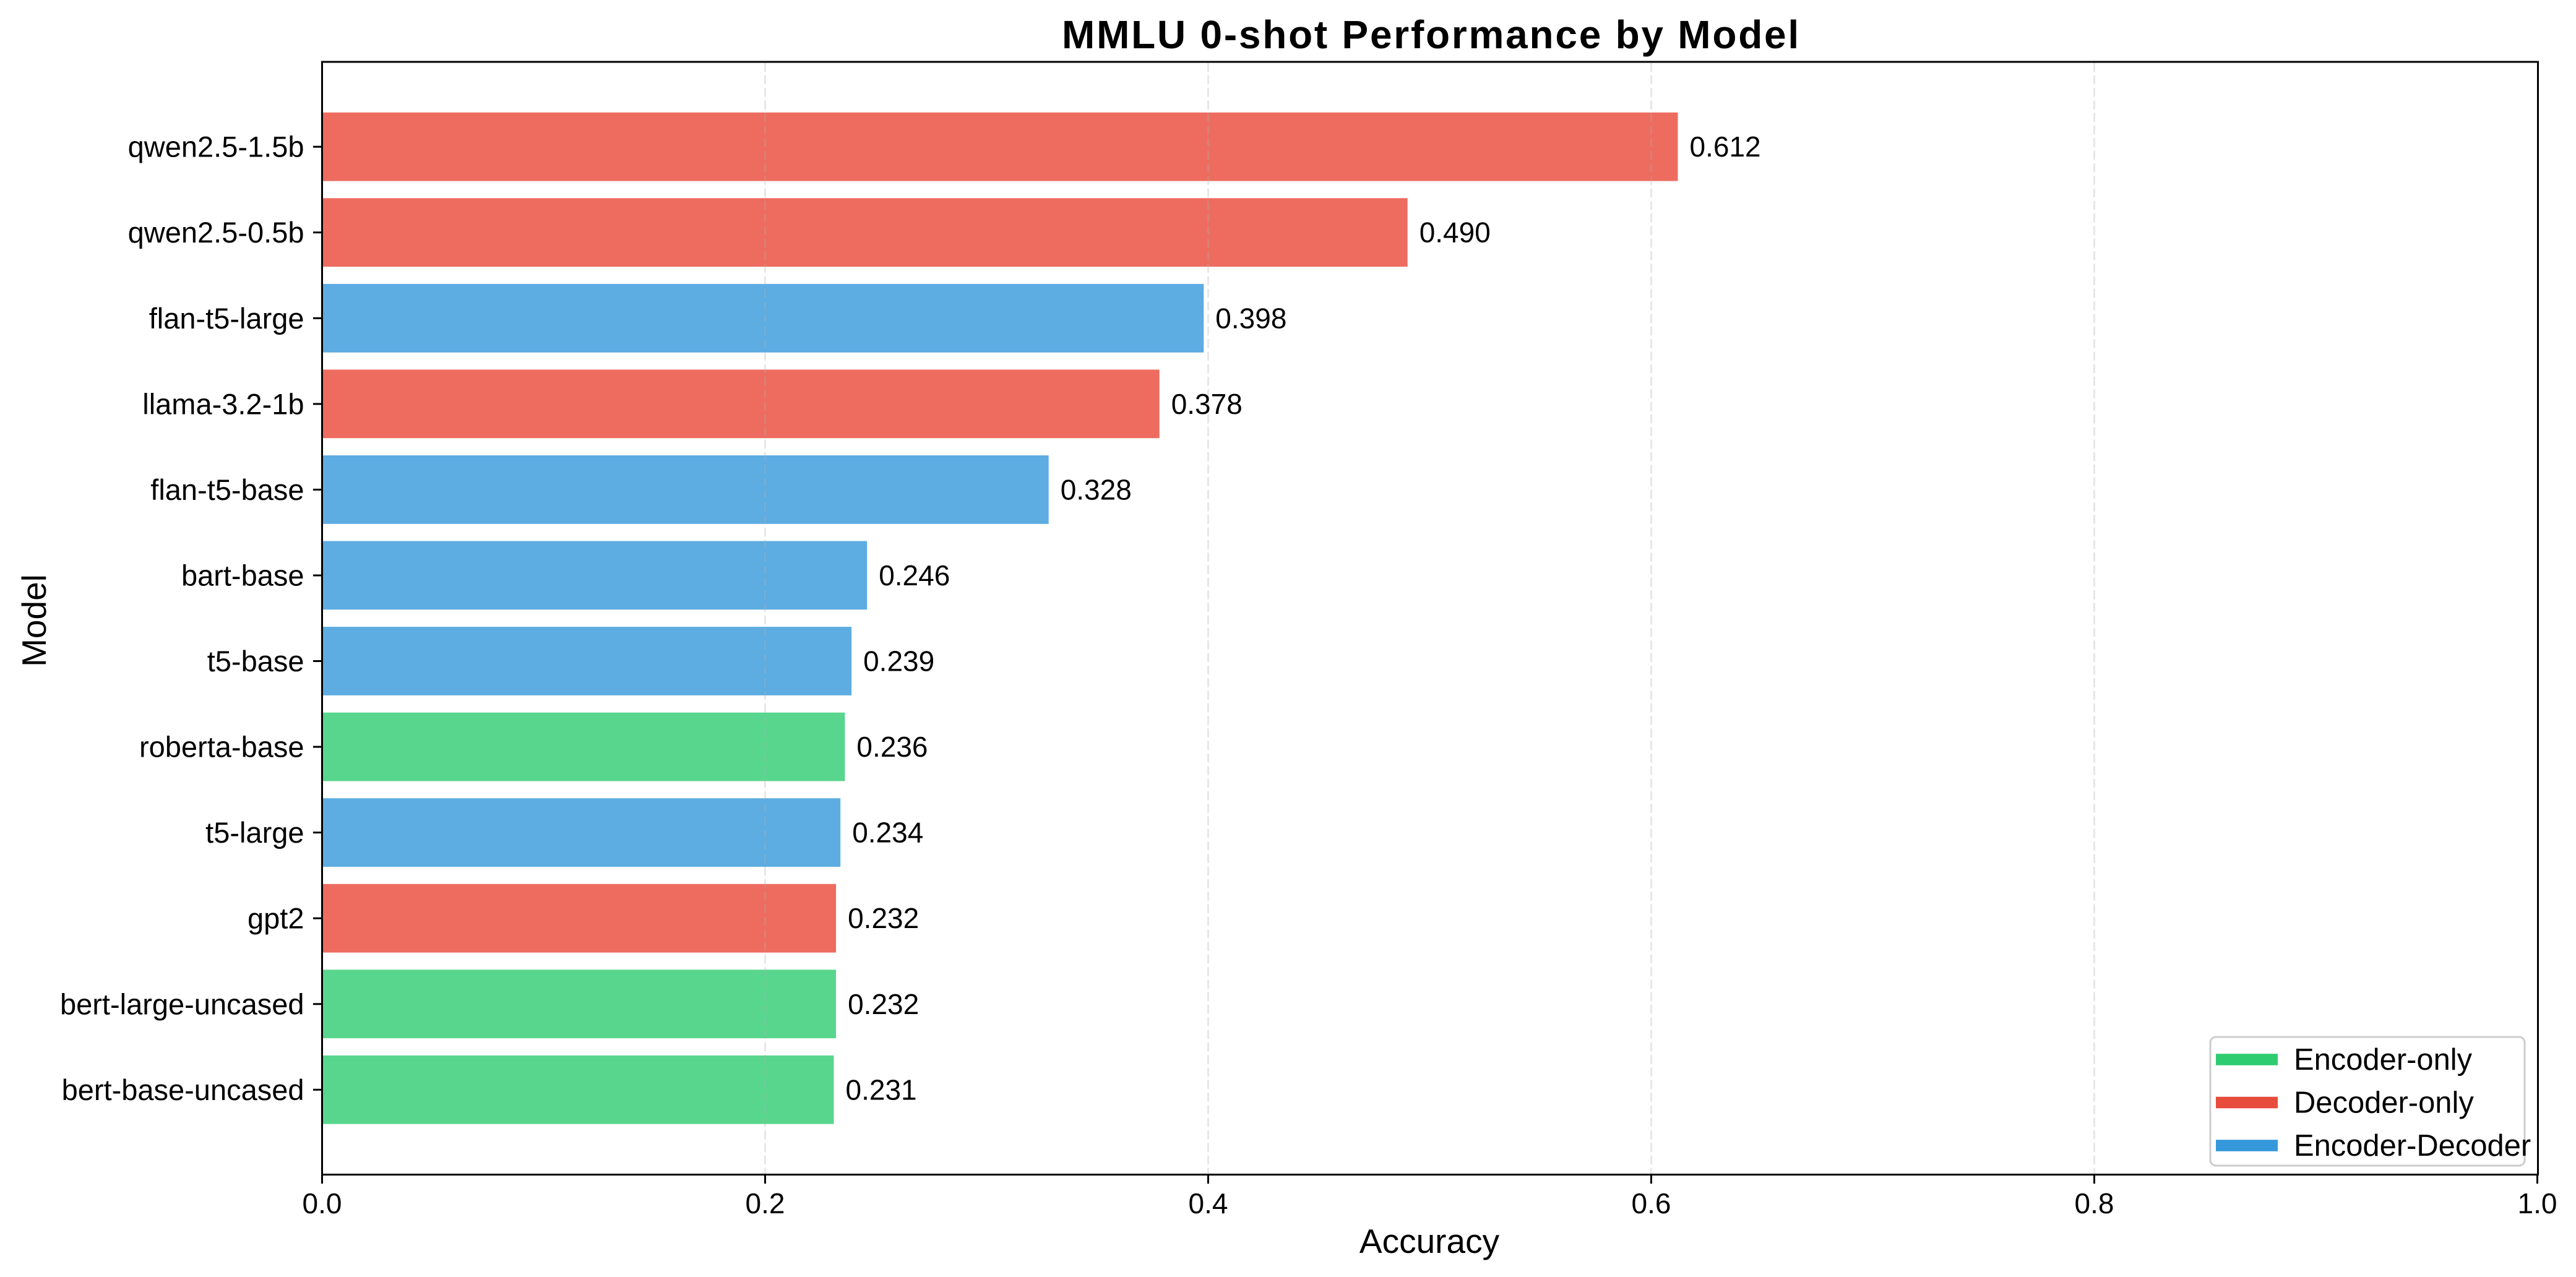 Image resolution: width=2576 pixels, height=1277 pixels. Describe the element at coordinates (242, 575) in the screenshot. I see `svg-text: bart-base` at that location.